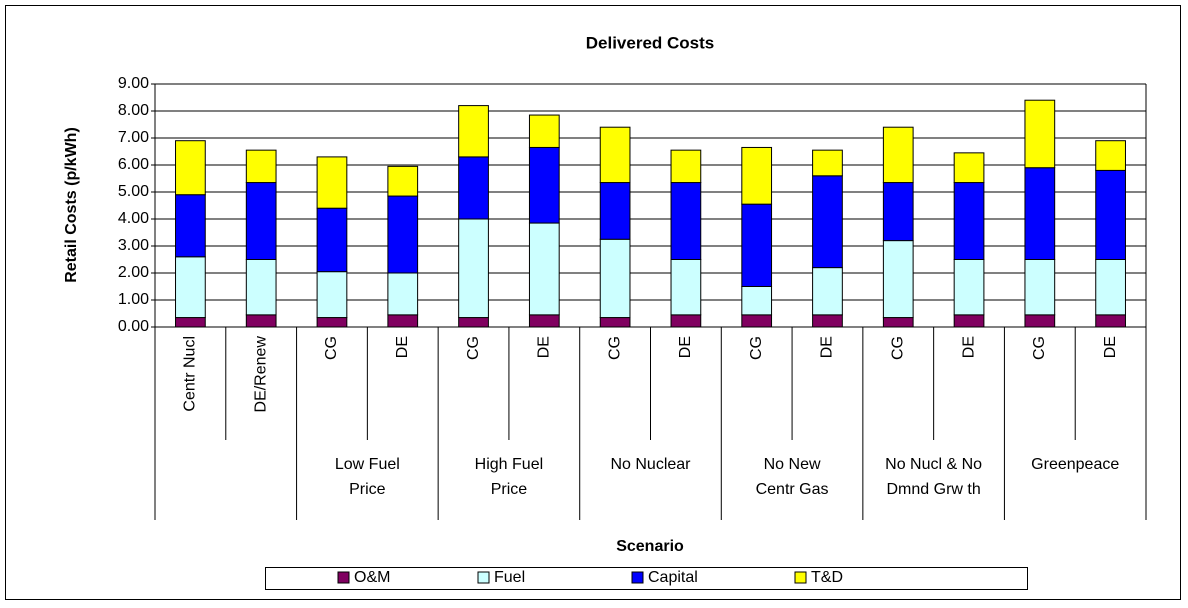 The width and height of the screenshot is (1188, 608). I want to click on group-label: No Nuclear, so click(650, 464).